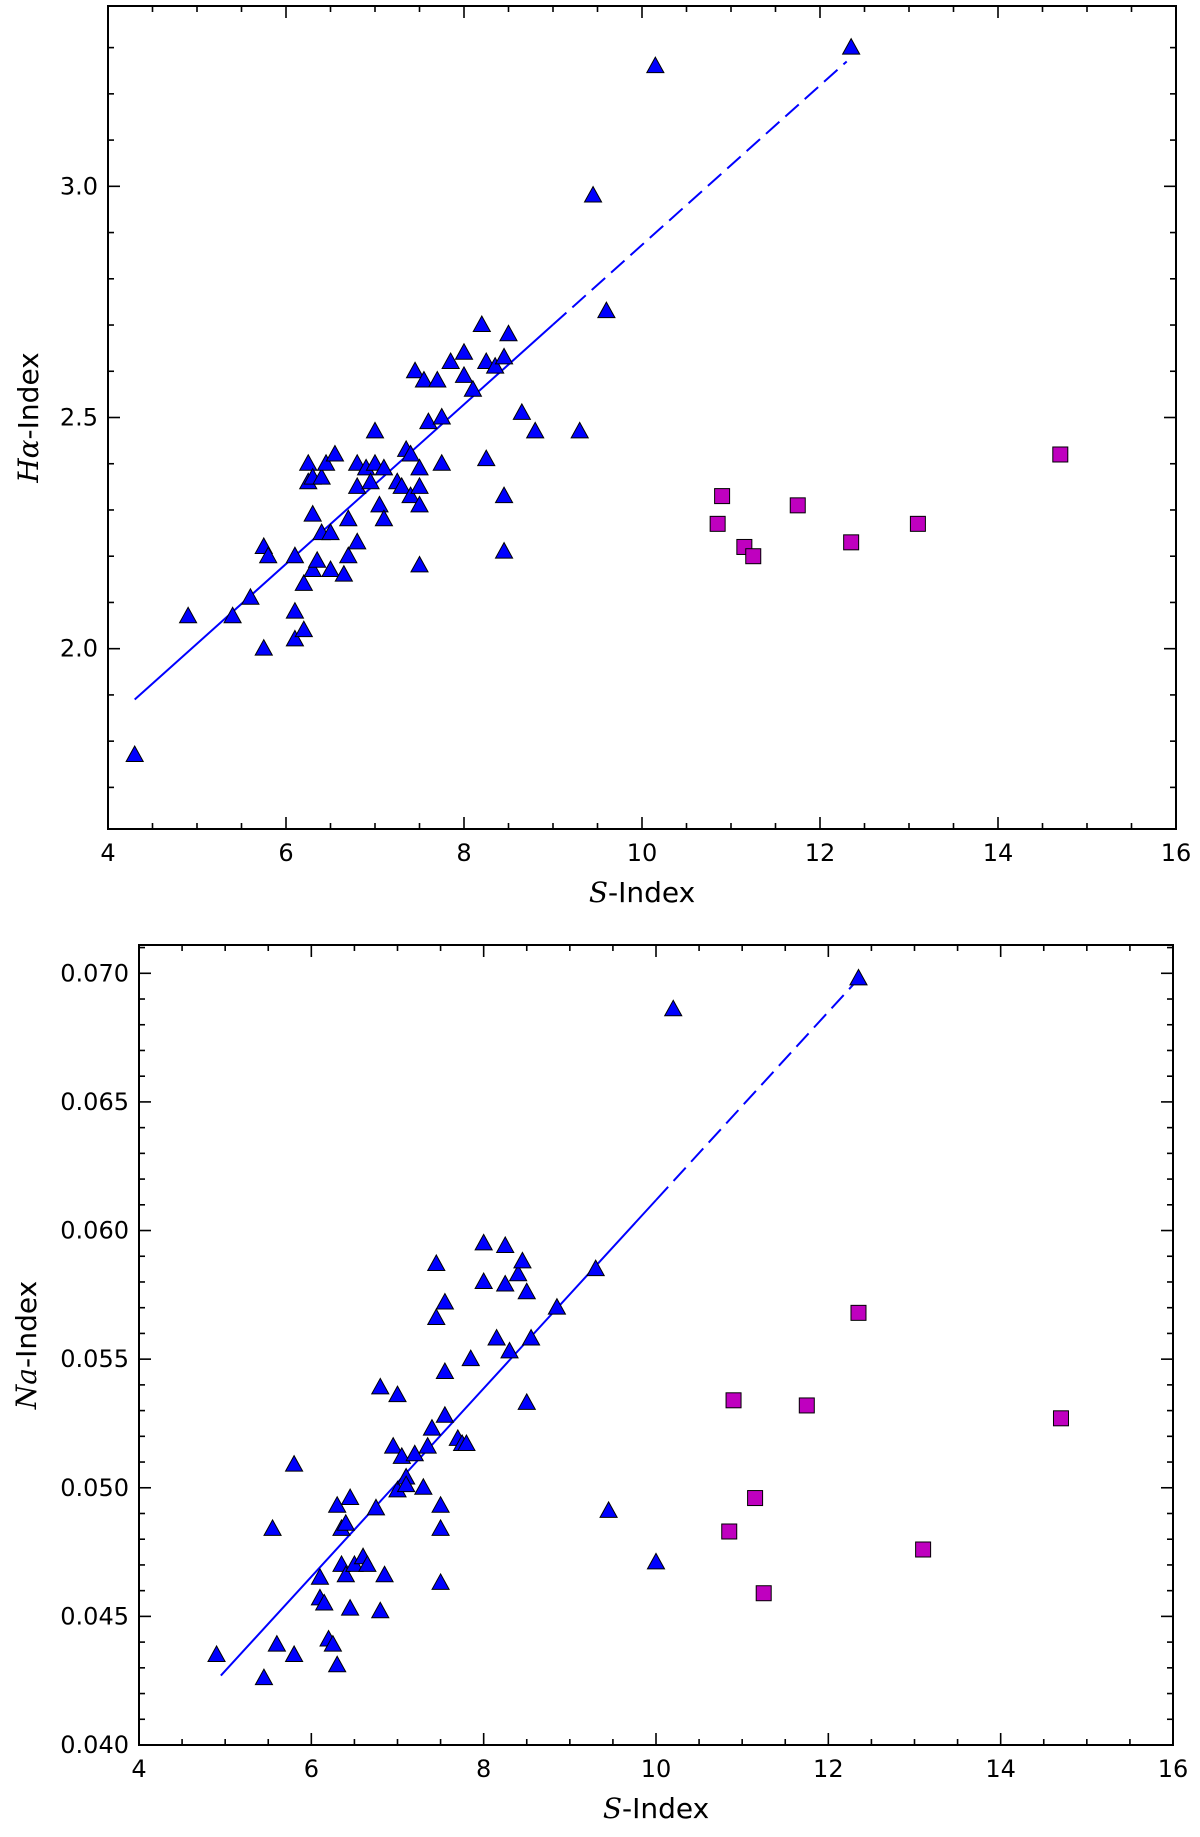  I want to click on x-tick-label: 16, so click(1173, 1769).